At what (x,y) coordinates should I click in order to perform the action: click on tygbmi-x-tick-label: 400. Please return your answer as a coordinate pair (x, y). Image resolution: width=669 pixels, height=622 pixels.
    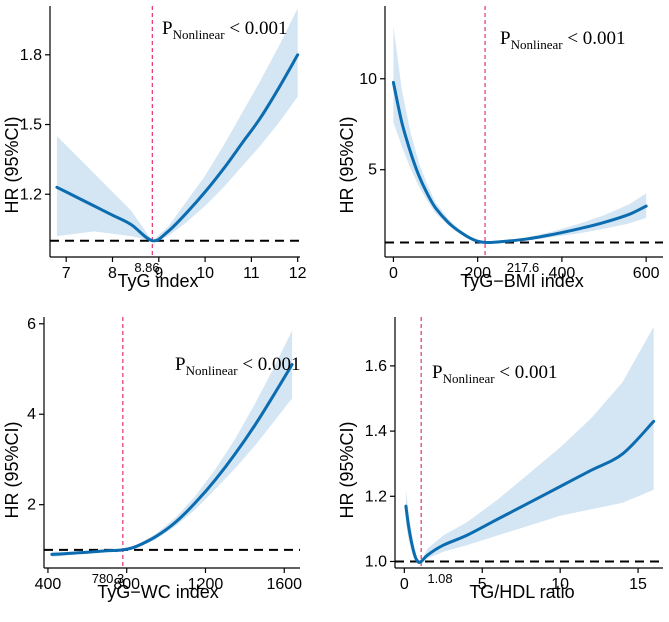
    Looking at the image, I should click on (562, 273).